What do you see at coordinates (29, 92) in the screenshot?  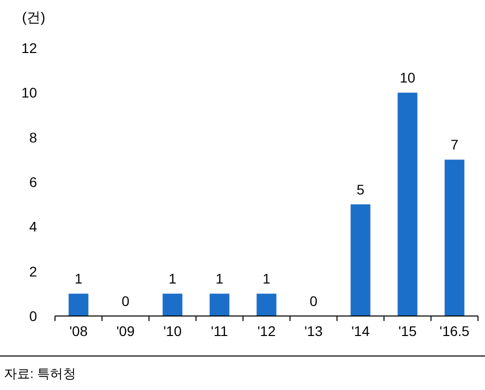 I see `y-tick-label: 10` at bounding box center [29, 92].